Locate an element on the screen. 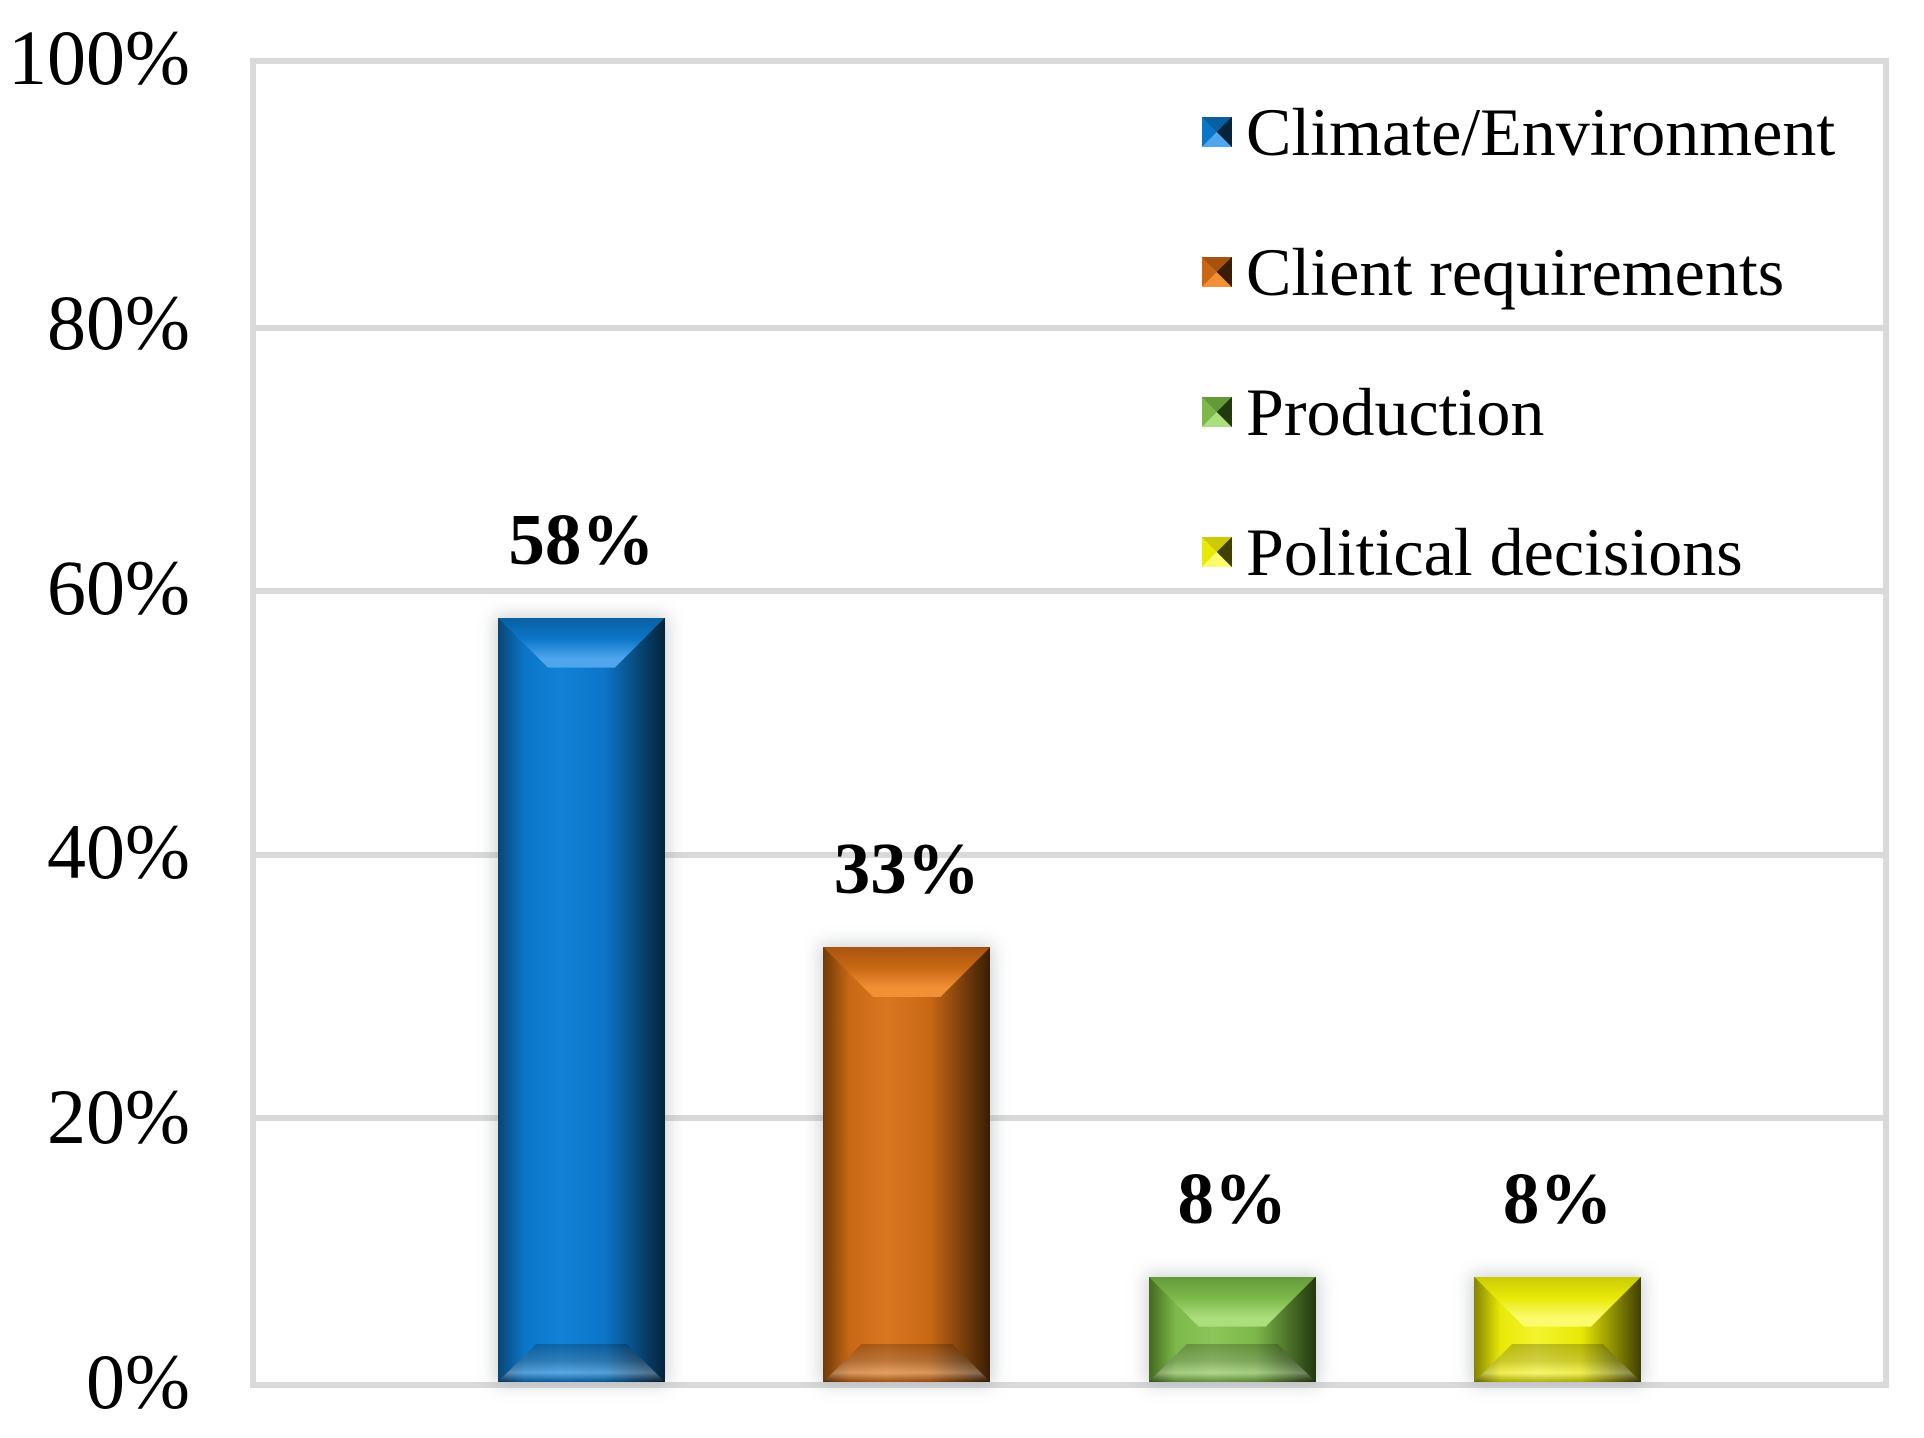  bar-client-requirements is located at coordinates (907, 1164).